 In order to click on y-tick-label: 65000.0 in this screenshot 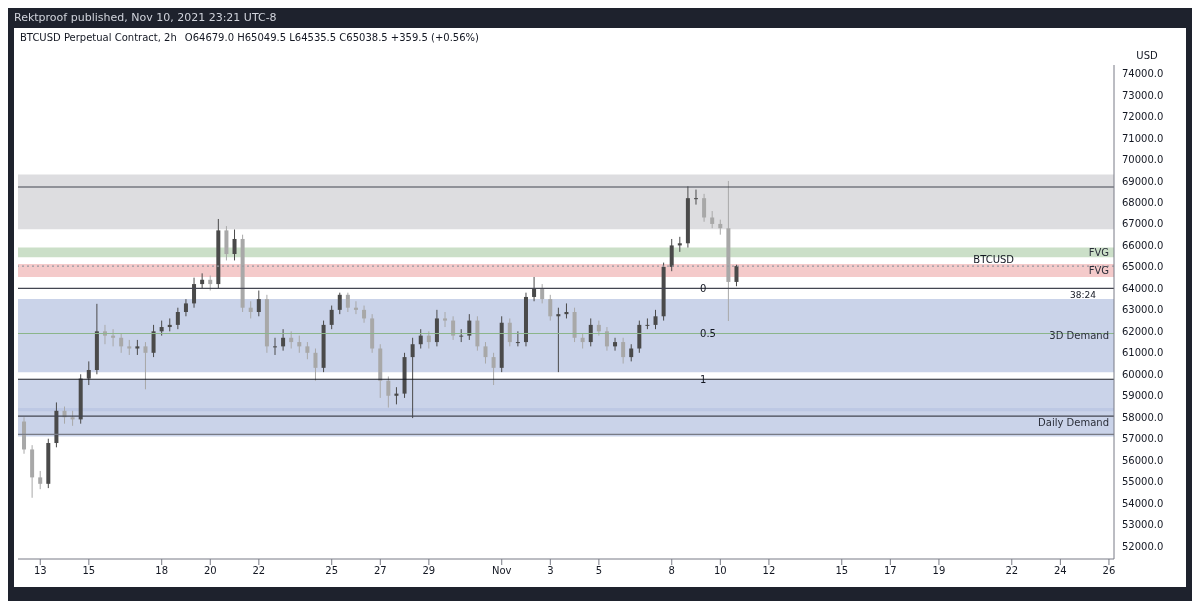, I will do `click(1143, 267)`.